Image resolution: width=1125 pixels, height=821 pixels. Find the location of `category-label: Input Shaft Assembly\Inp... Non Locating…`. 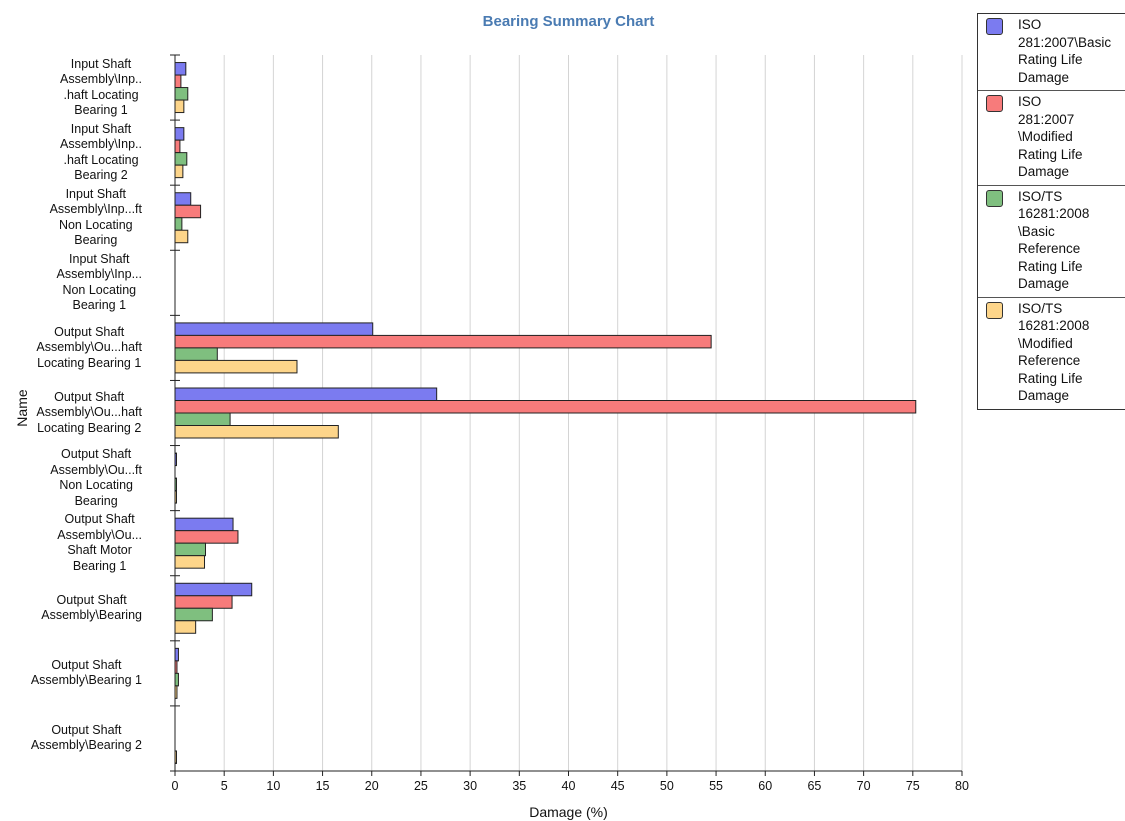

category-label: Input Shaft Assembly\Inp... Non Locating… is located at coordinates (99, 282).